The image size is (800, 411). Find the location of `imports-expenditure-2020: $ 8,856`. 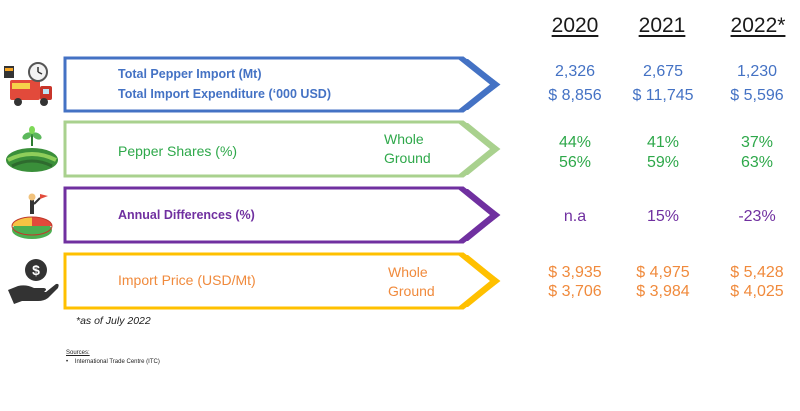

imports-expenditure-2020: $ 8,856 is located at coordinates (575, 95).